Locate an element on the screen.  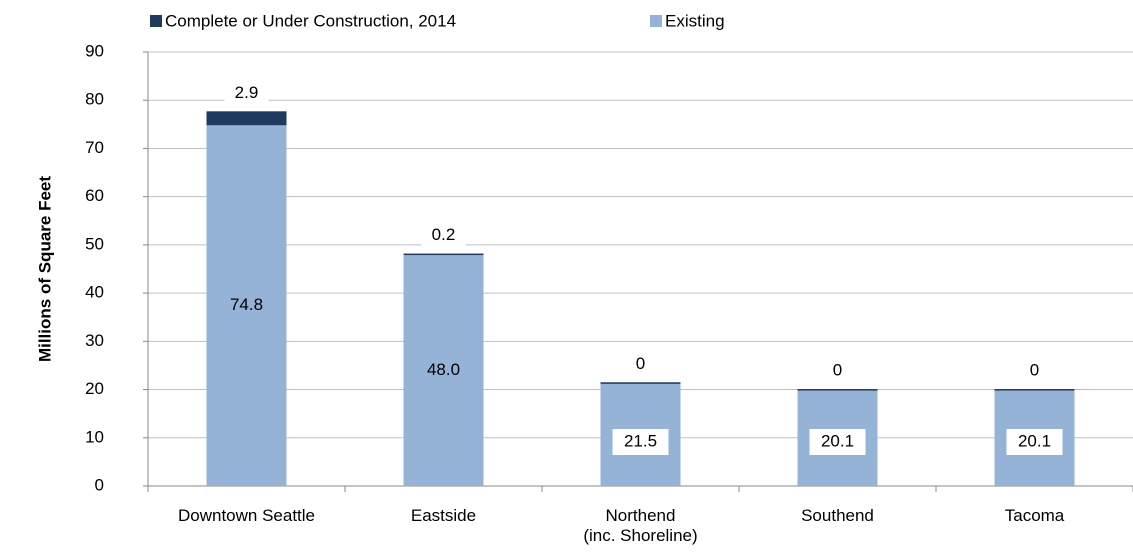
y-tick-label: 50 is located at coordinates (94, 243).